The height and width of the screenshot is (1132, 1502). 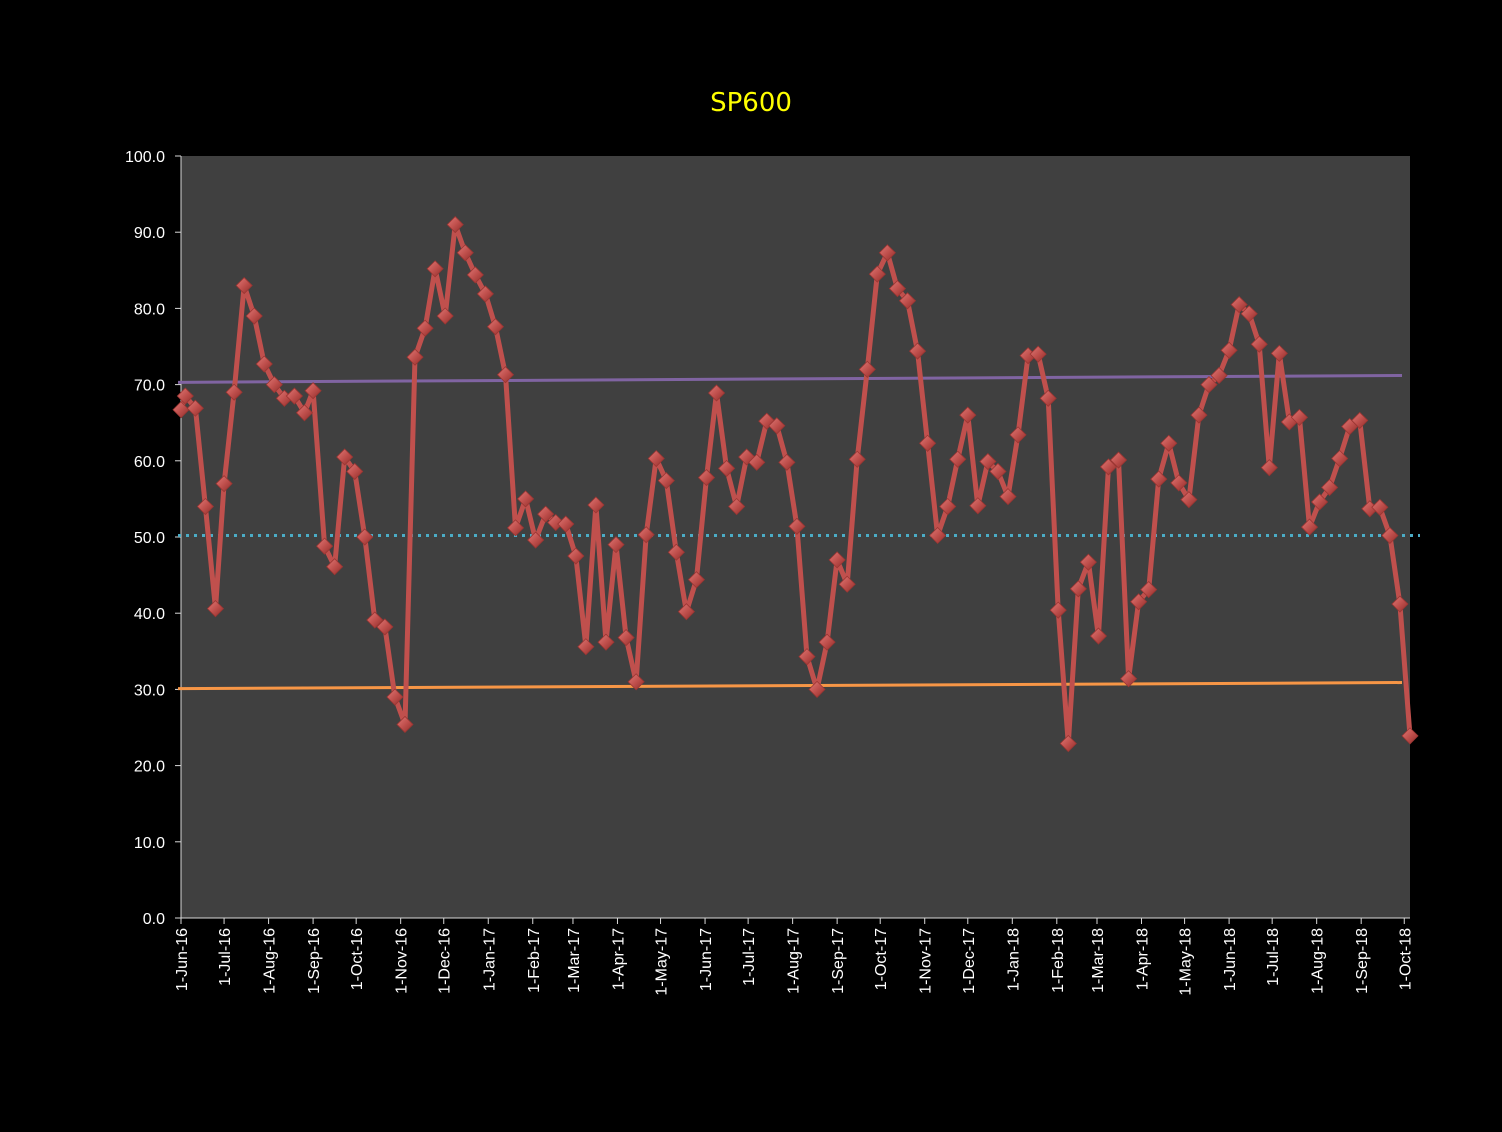 I want to click on y-tick-label: 0.0, so click(x=154, y=919).